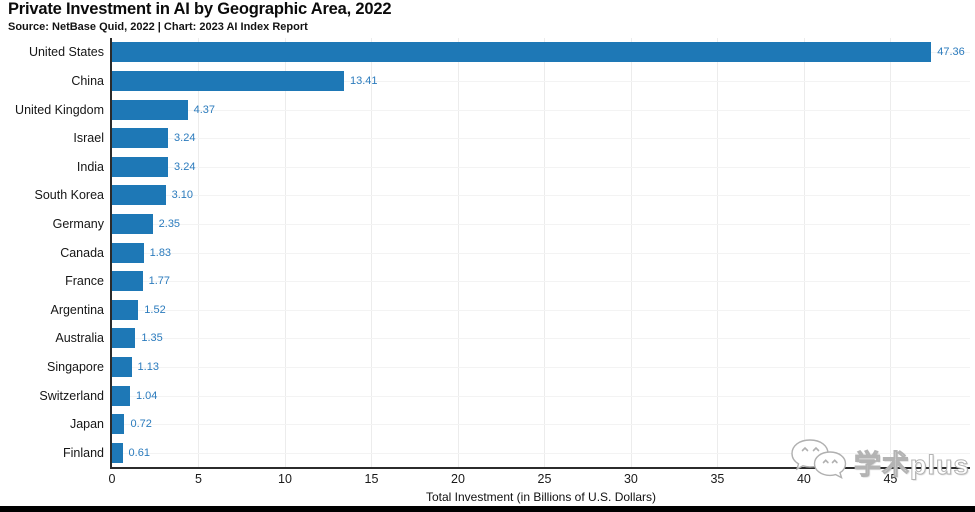  I want to click on x-tick-label: 5, so click(198, 479).